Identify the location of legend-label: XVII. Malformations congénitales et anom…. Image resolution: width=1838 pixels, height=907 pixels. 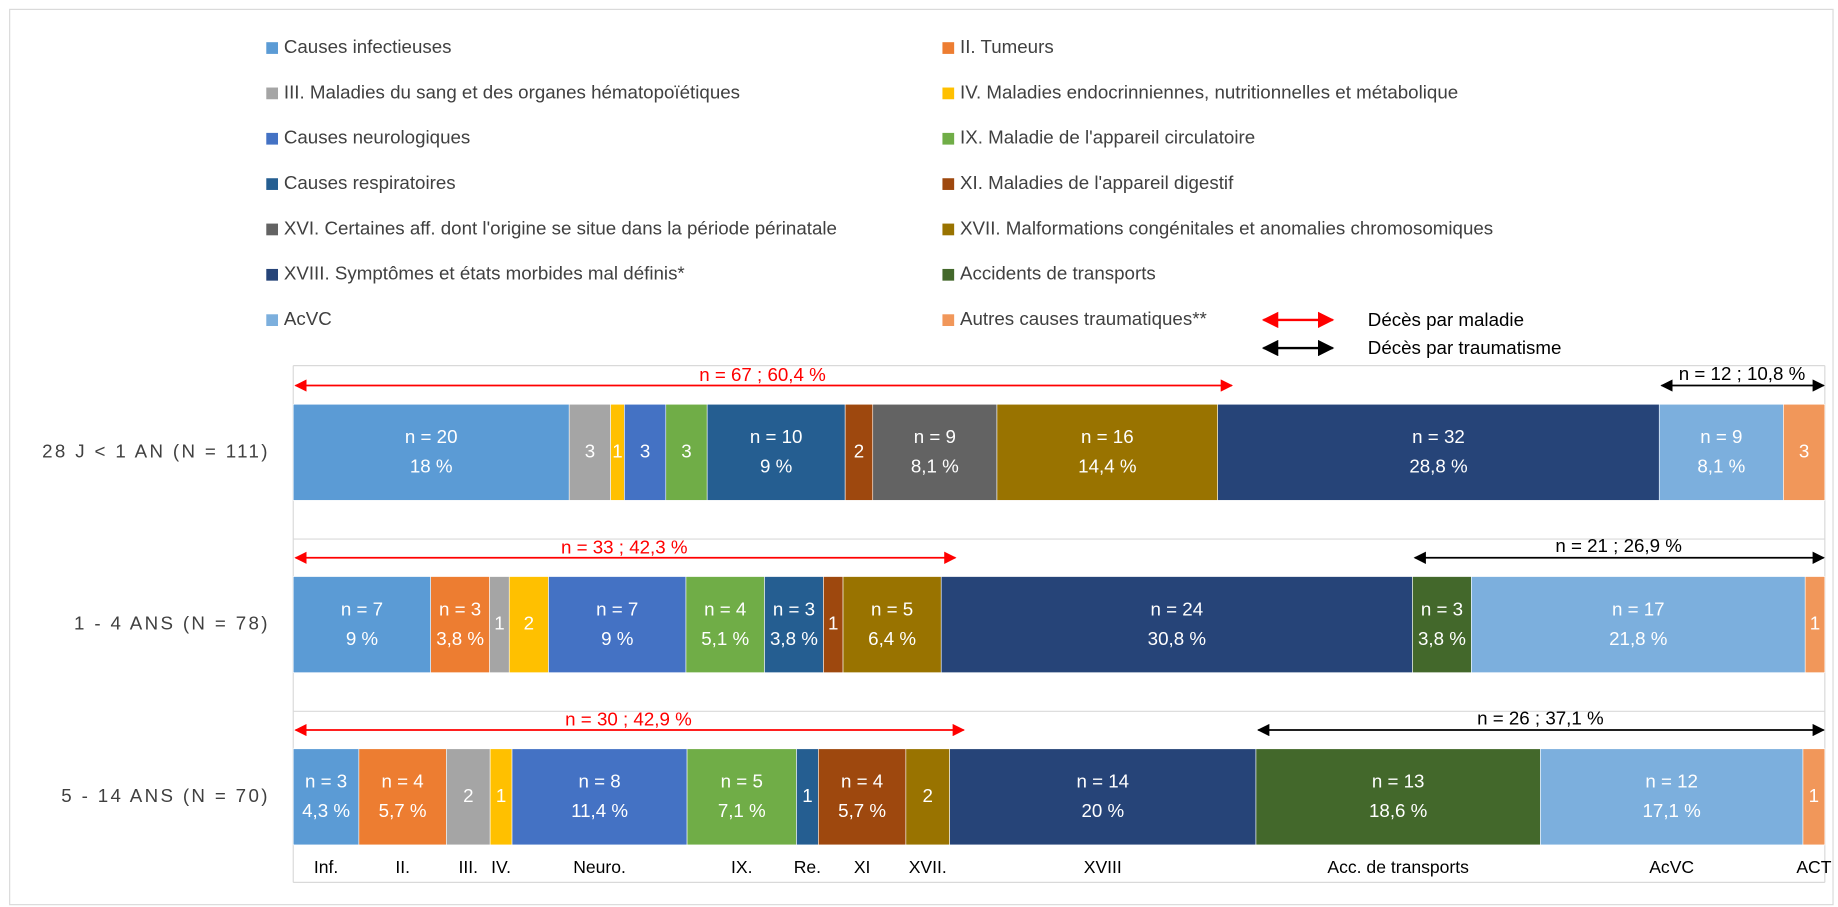
(1226, 227).